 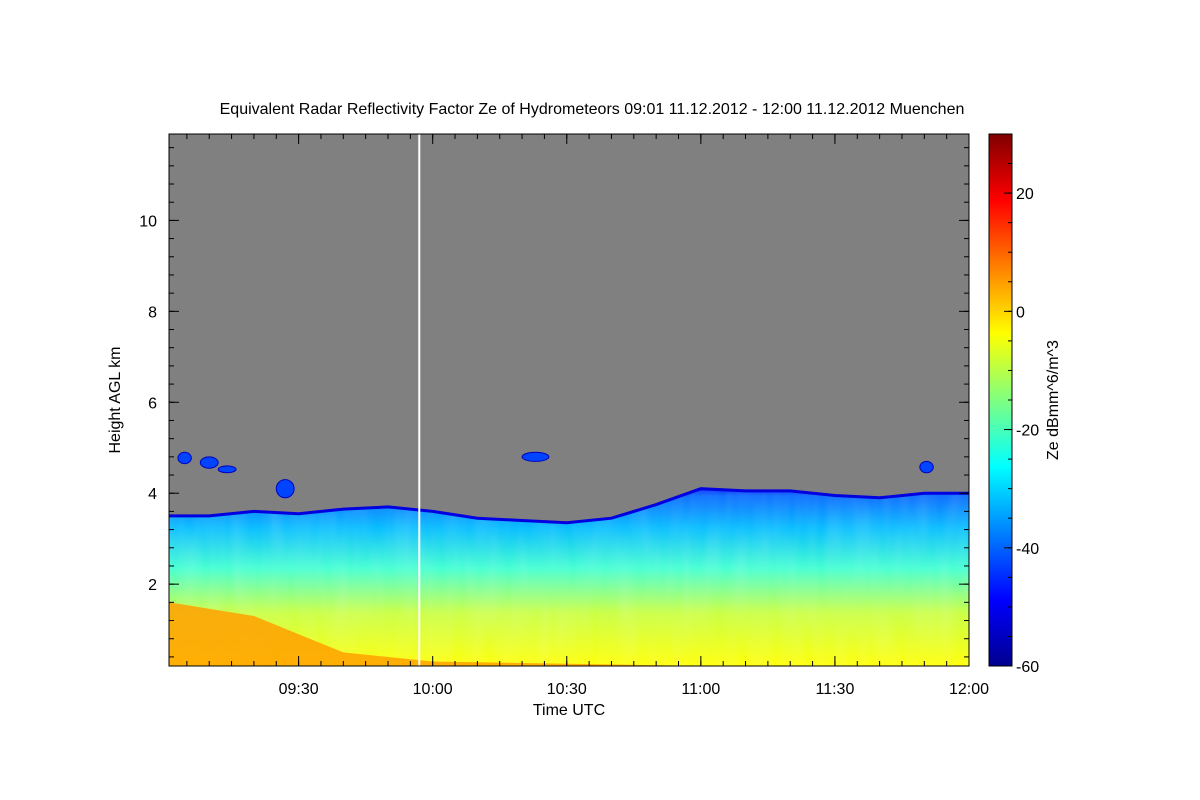 I want to click on x-tick-label: 11:00, so click(x=700, y=689).